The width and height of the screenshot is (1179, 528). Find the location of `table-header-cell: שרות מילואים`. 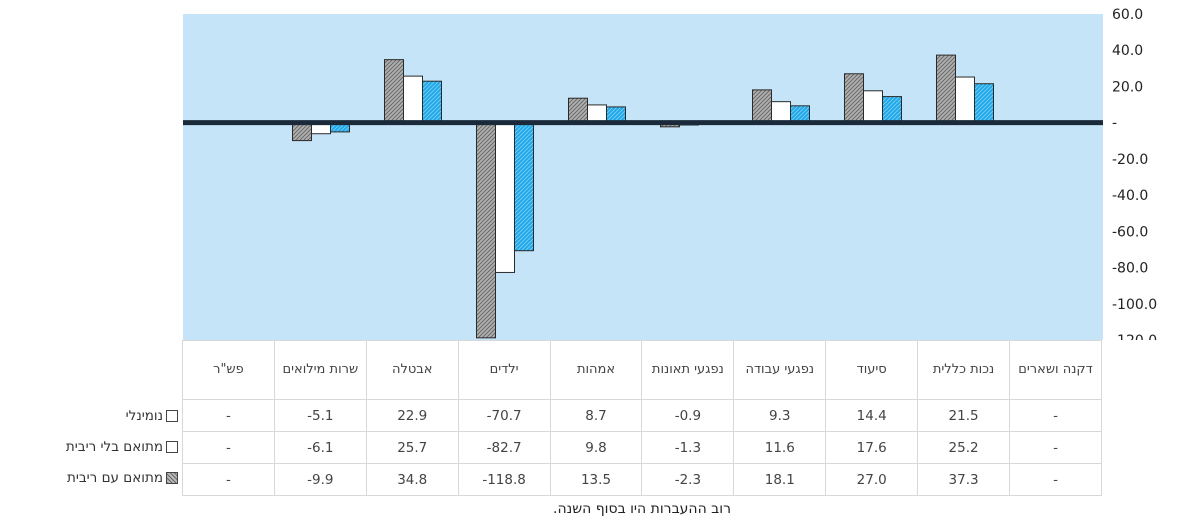

table-header-cell: שרות מילואים is located at coordinates (320, 370).